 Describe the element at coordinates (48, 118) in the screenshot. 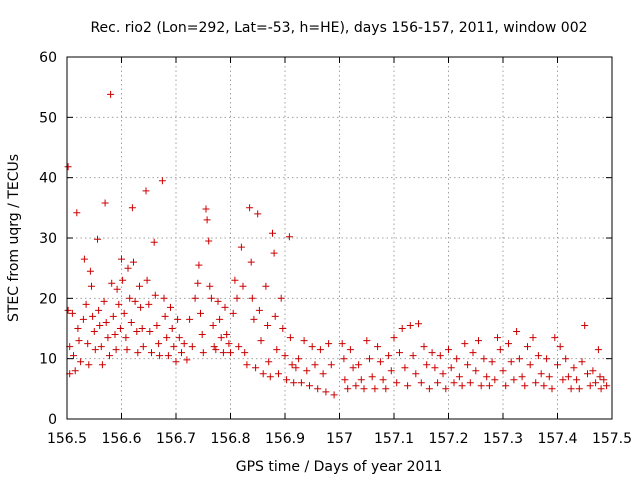

I see `y-tick-label: 50` at that location.